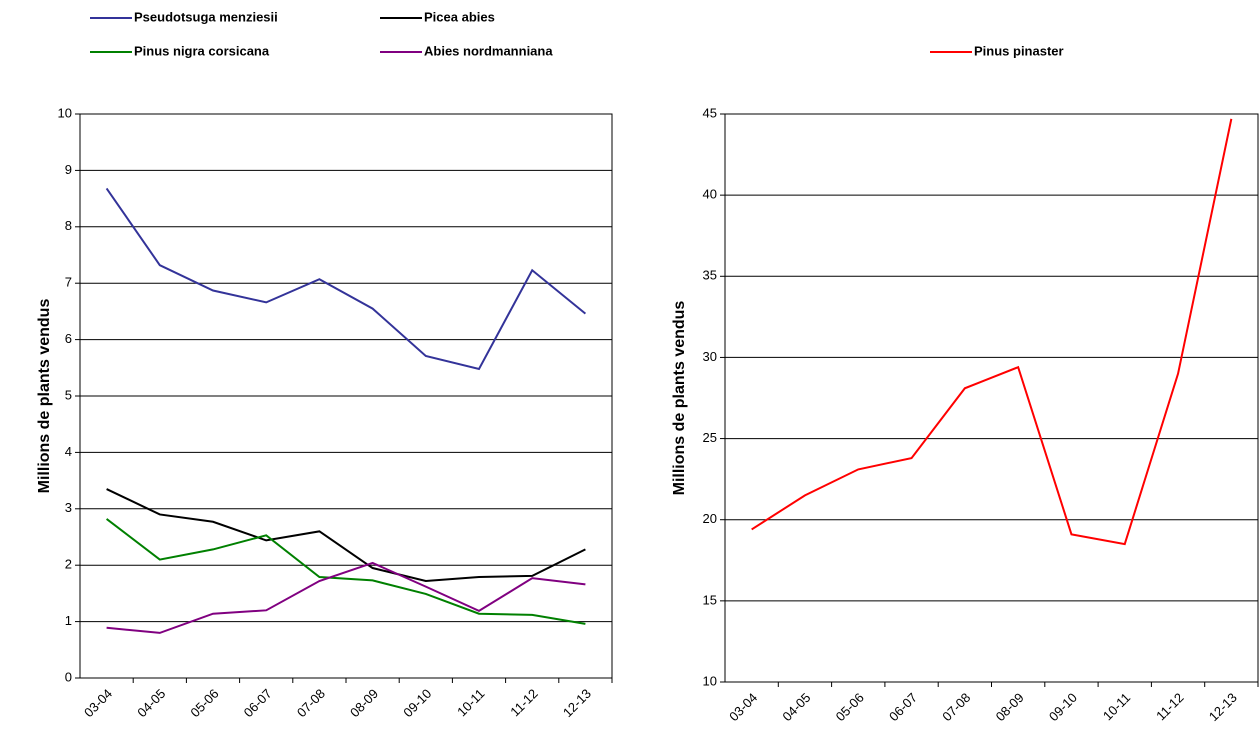  I want to click on y-tick-label: 45, so click(710, 112).